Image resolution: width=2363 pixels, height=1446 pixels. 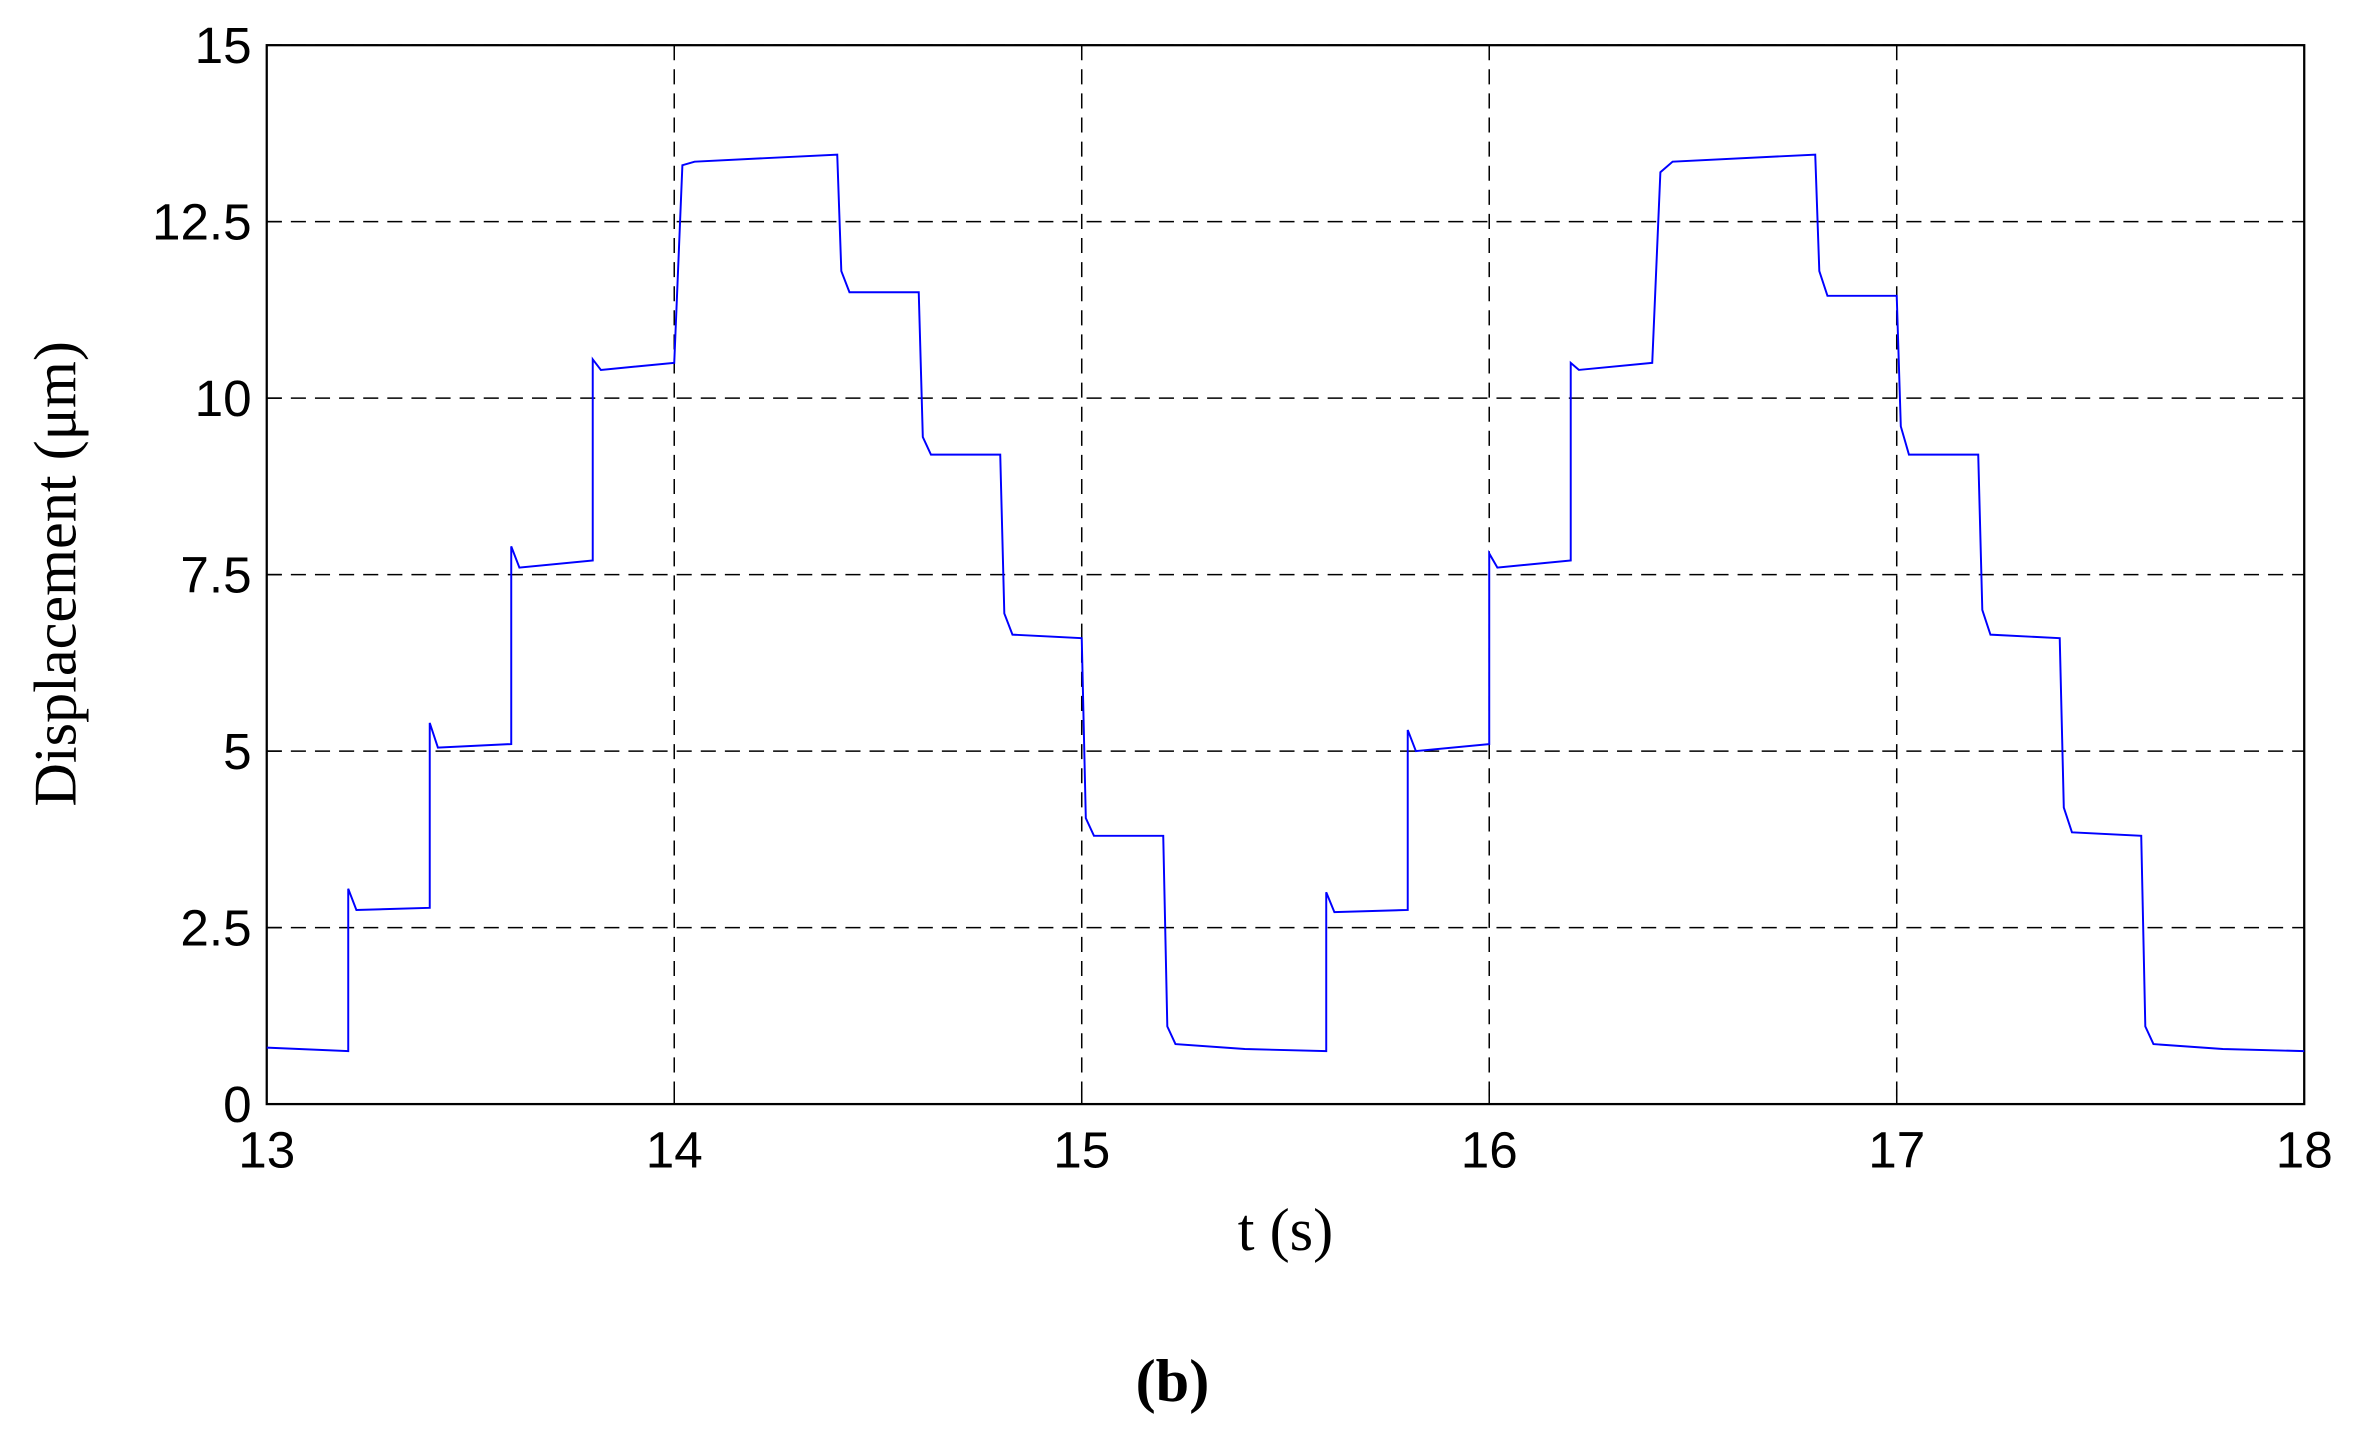 I want to click on caption: (b), so click(x=1173, y=1381).